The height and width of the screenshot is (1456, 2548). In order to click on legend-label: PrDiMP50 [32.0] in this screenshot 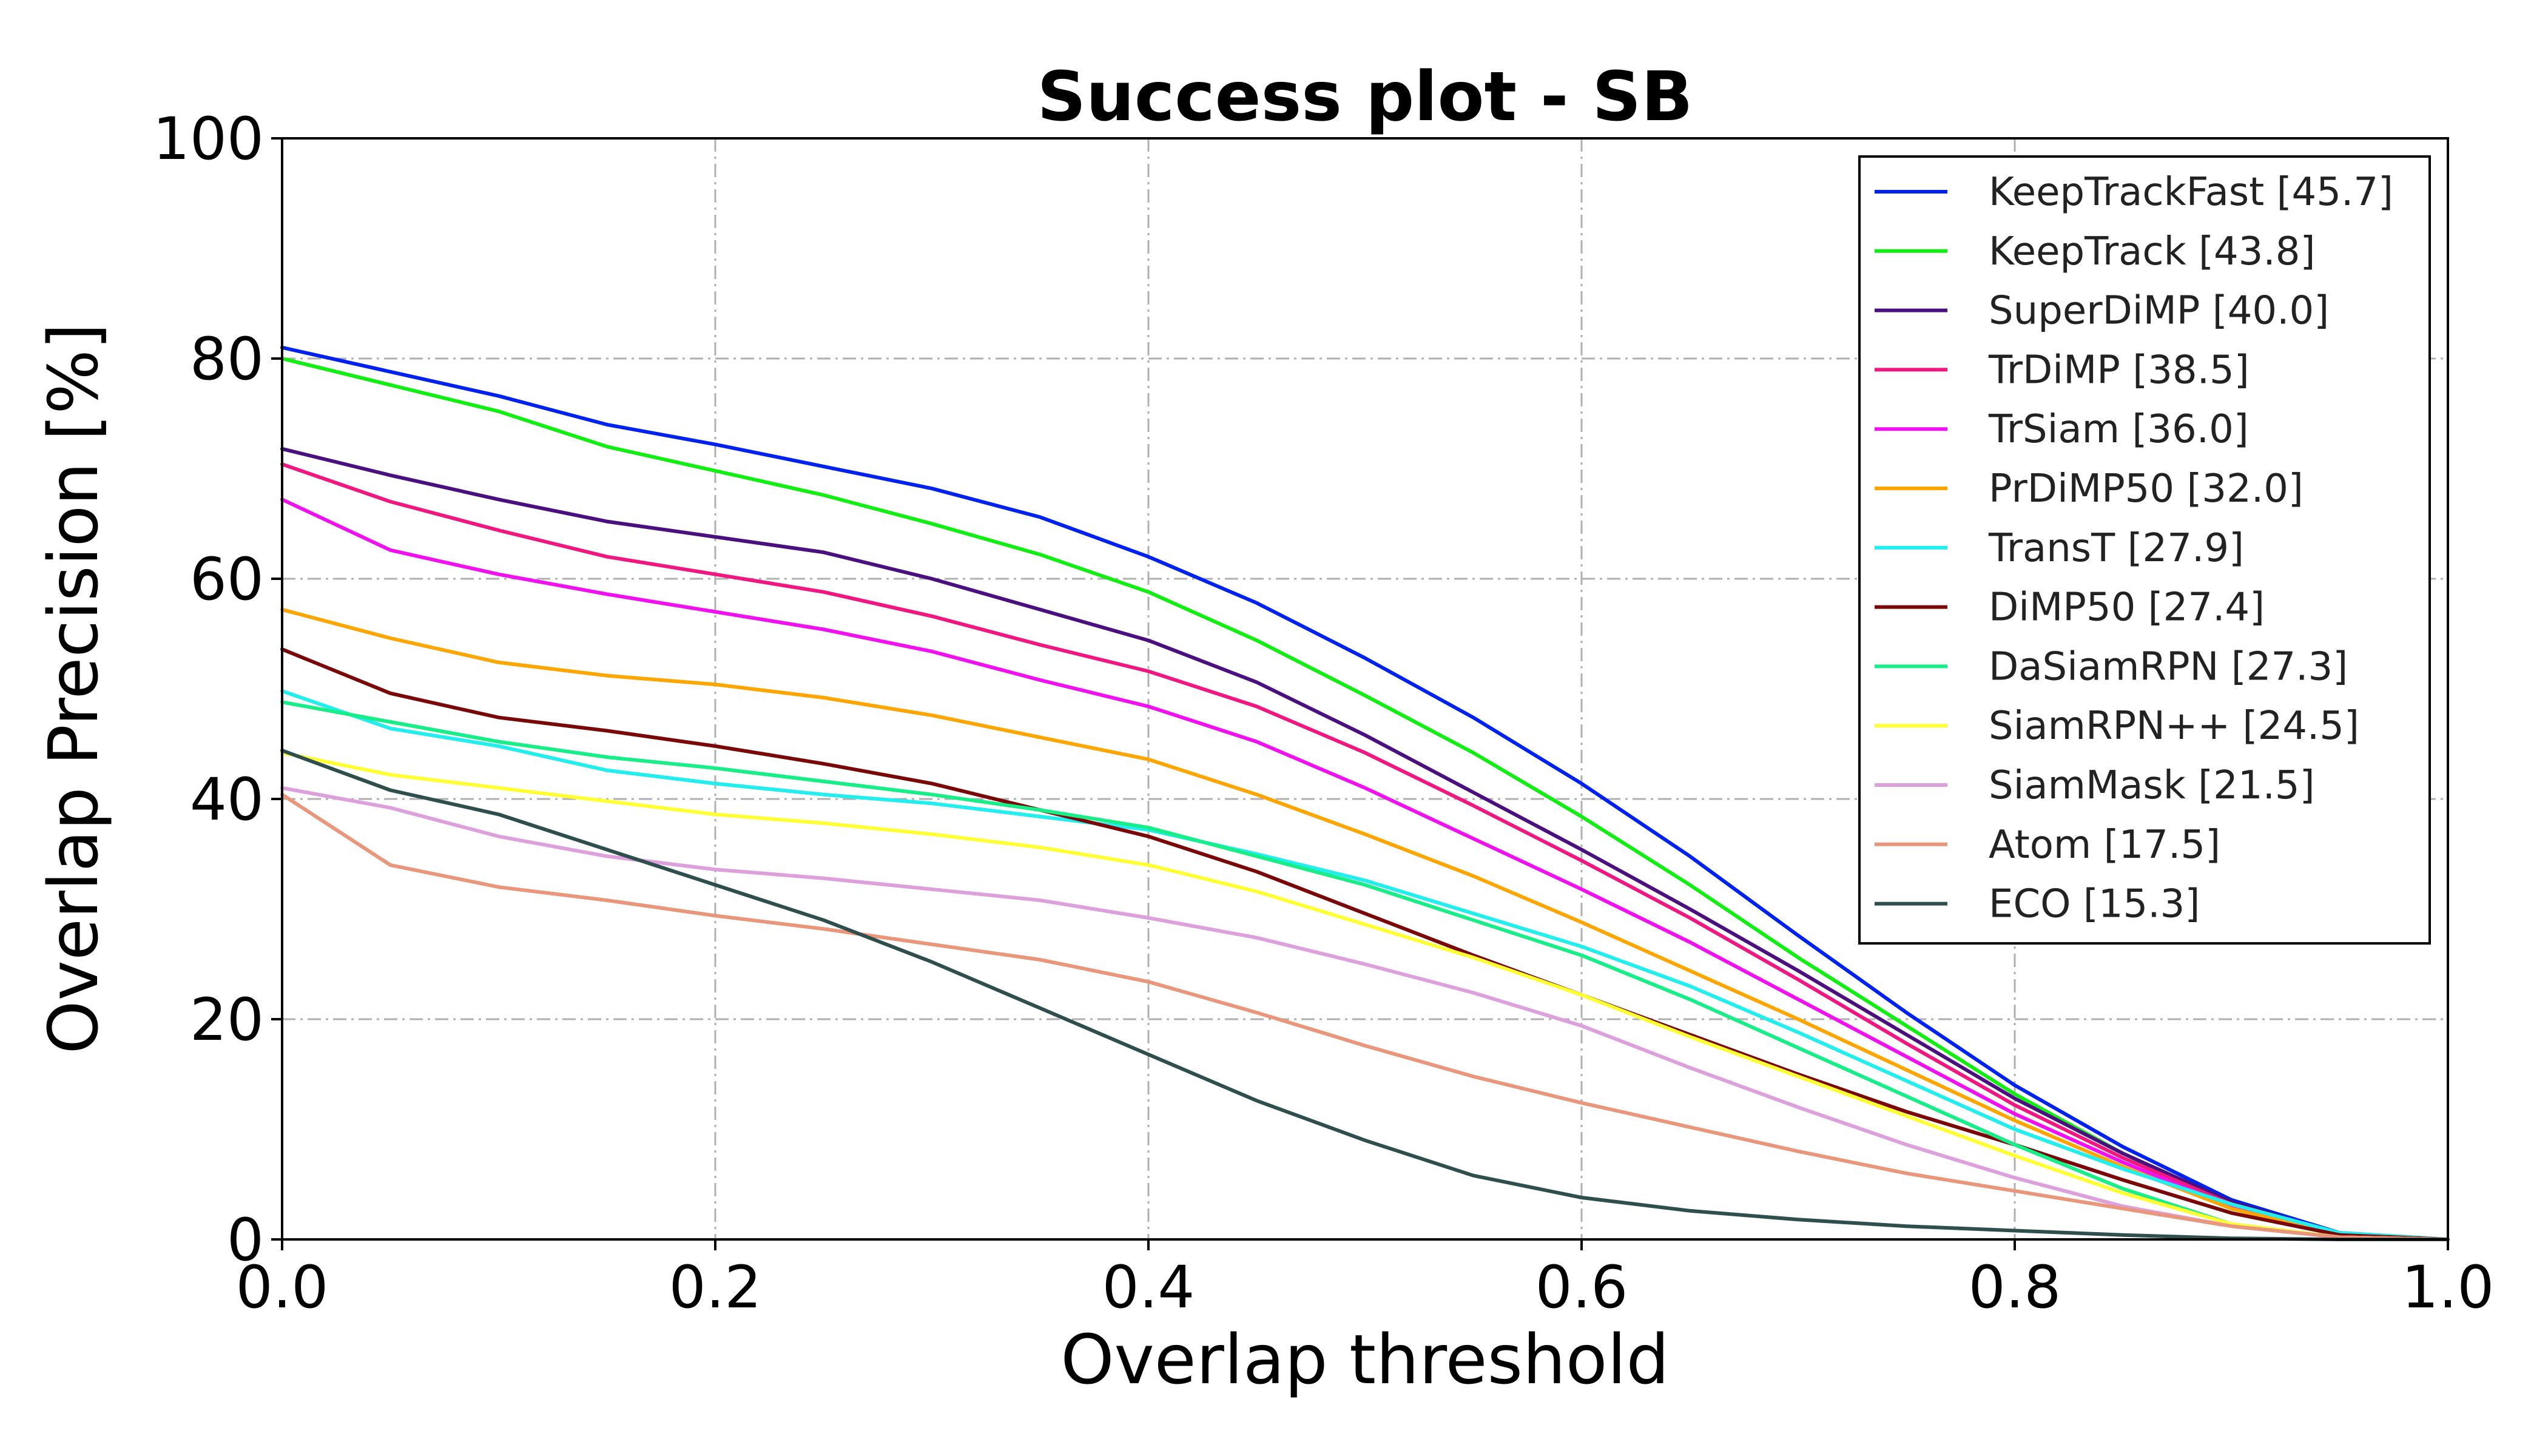, I will do `click(2146, 489)`.